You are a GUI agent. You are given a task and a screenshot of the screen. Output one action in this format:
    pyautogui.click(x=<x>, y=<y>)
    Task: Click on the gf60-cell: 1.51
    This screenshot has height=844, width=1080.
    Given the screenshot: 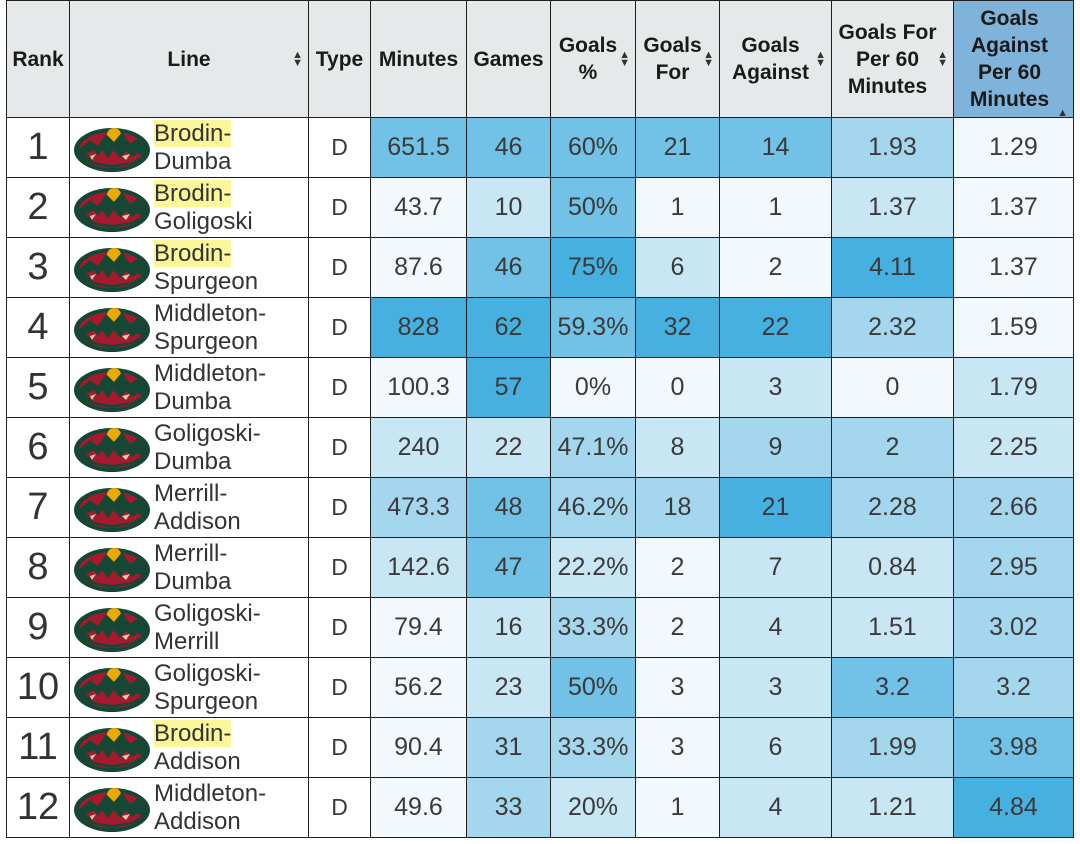 What is the action you would take?
    pyautogui.click(x=892, y=627)
    